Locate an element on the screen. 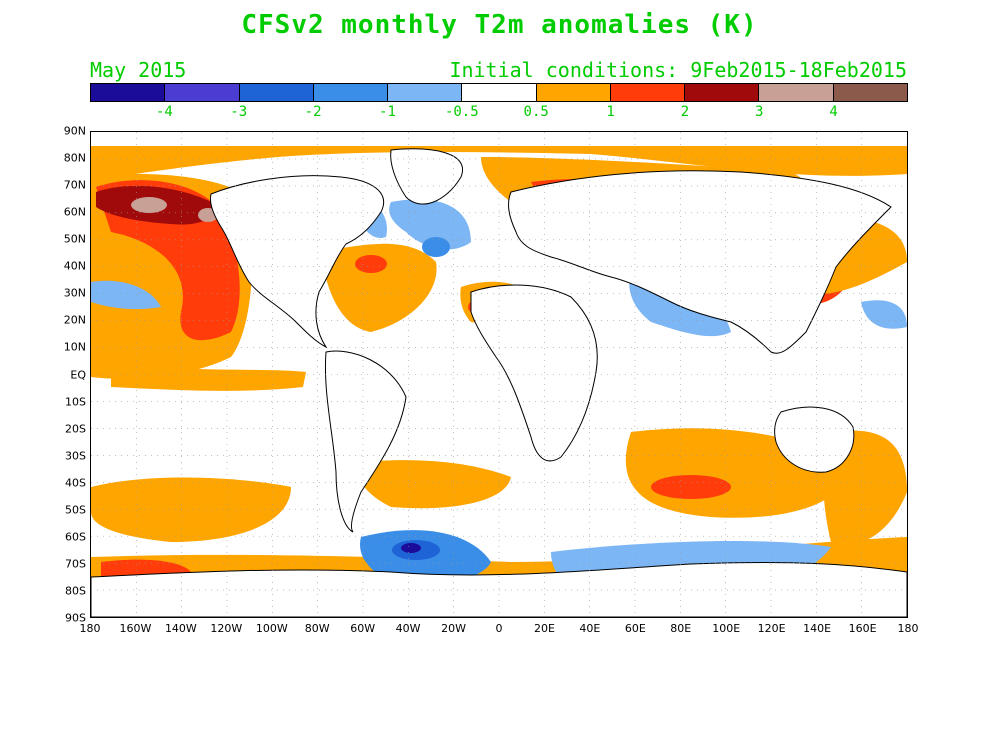 The width and height of the screenshot is (999, 750). lat-label: 60N is located at coordinates (74, 212).